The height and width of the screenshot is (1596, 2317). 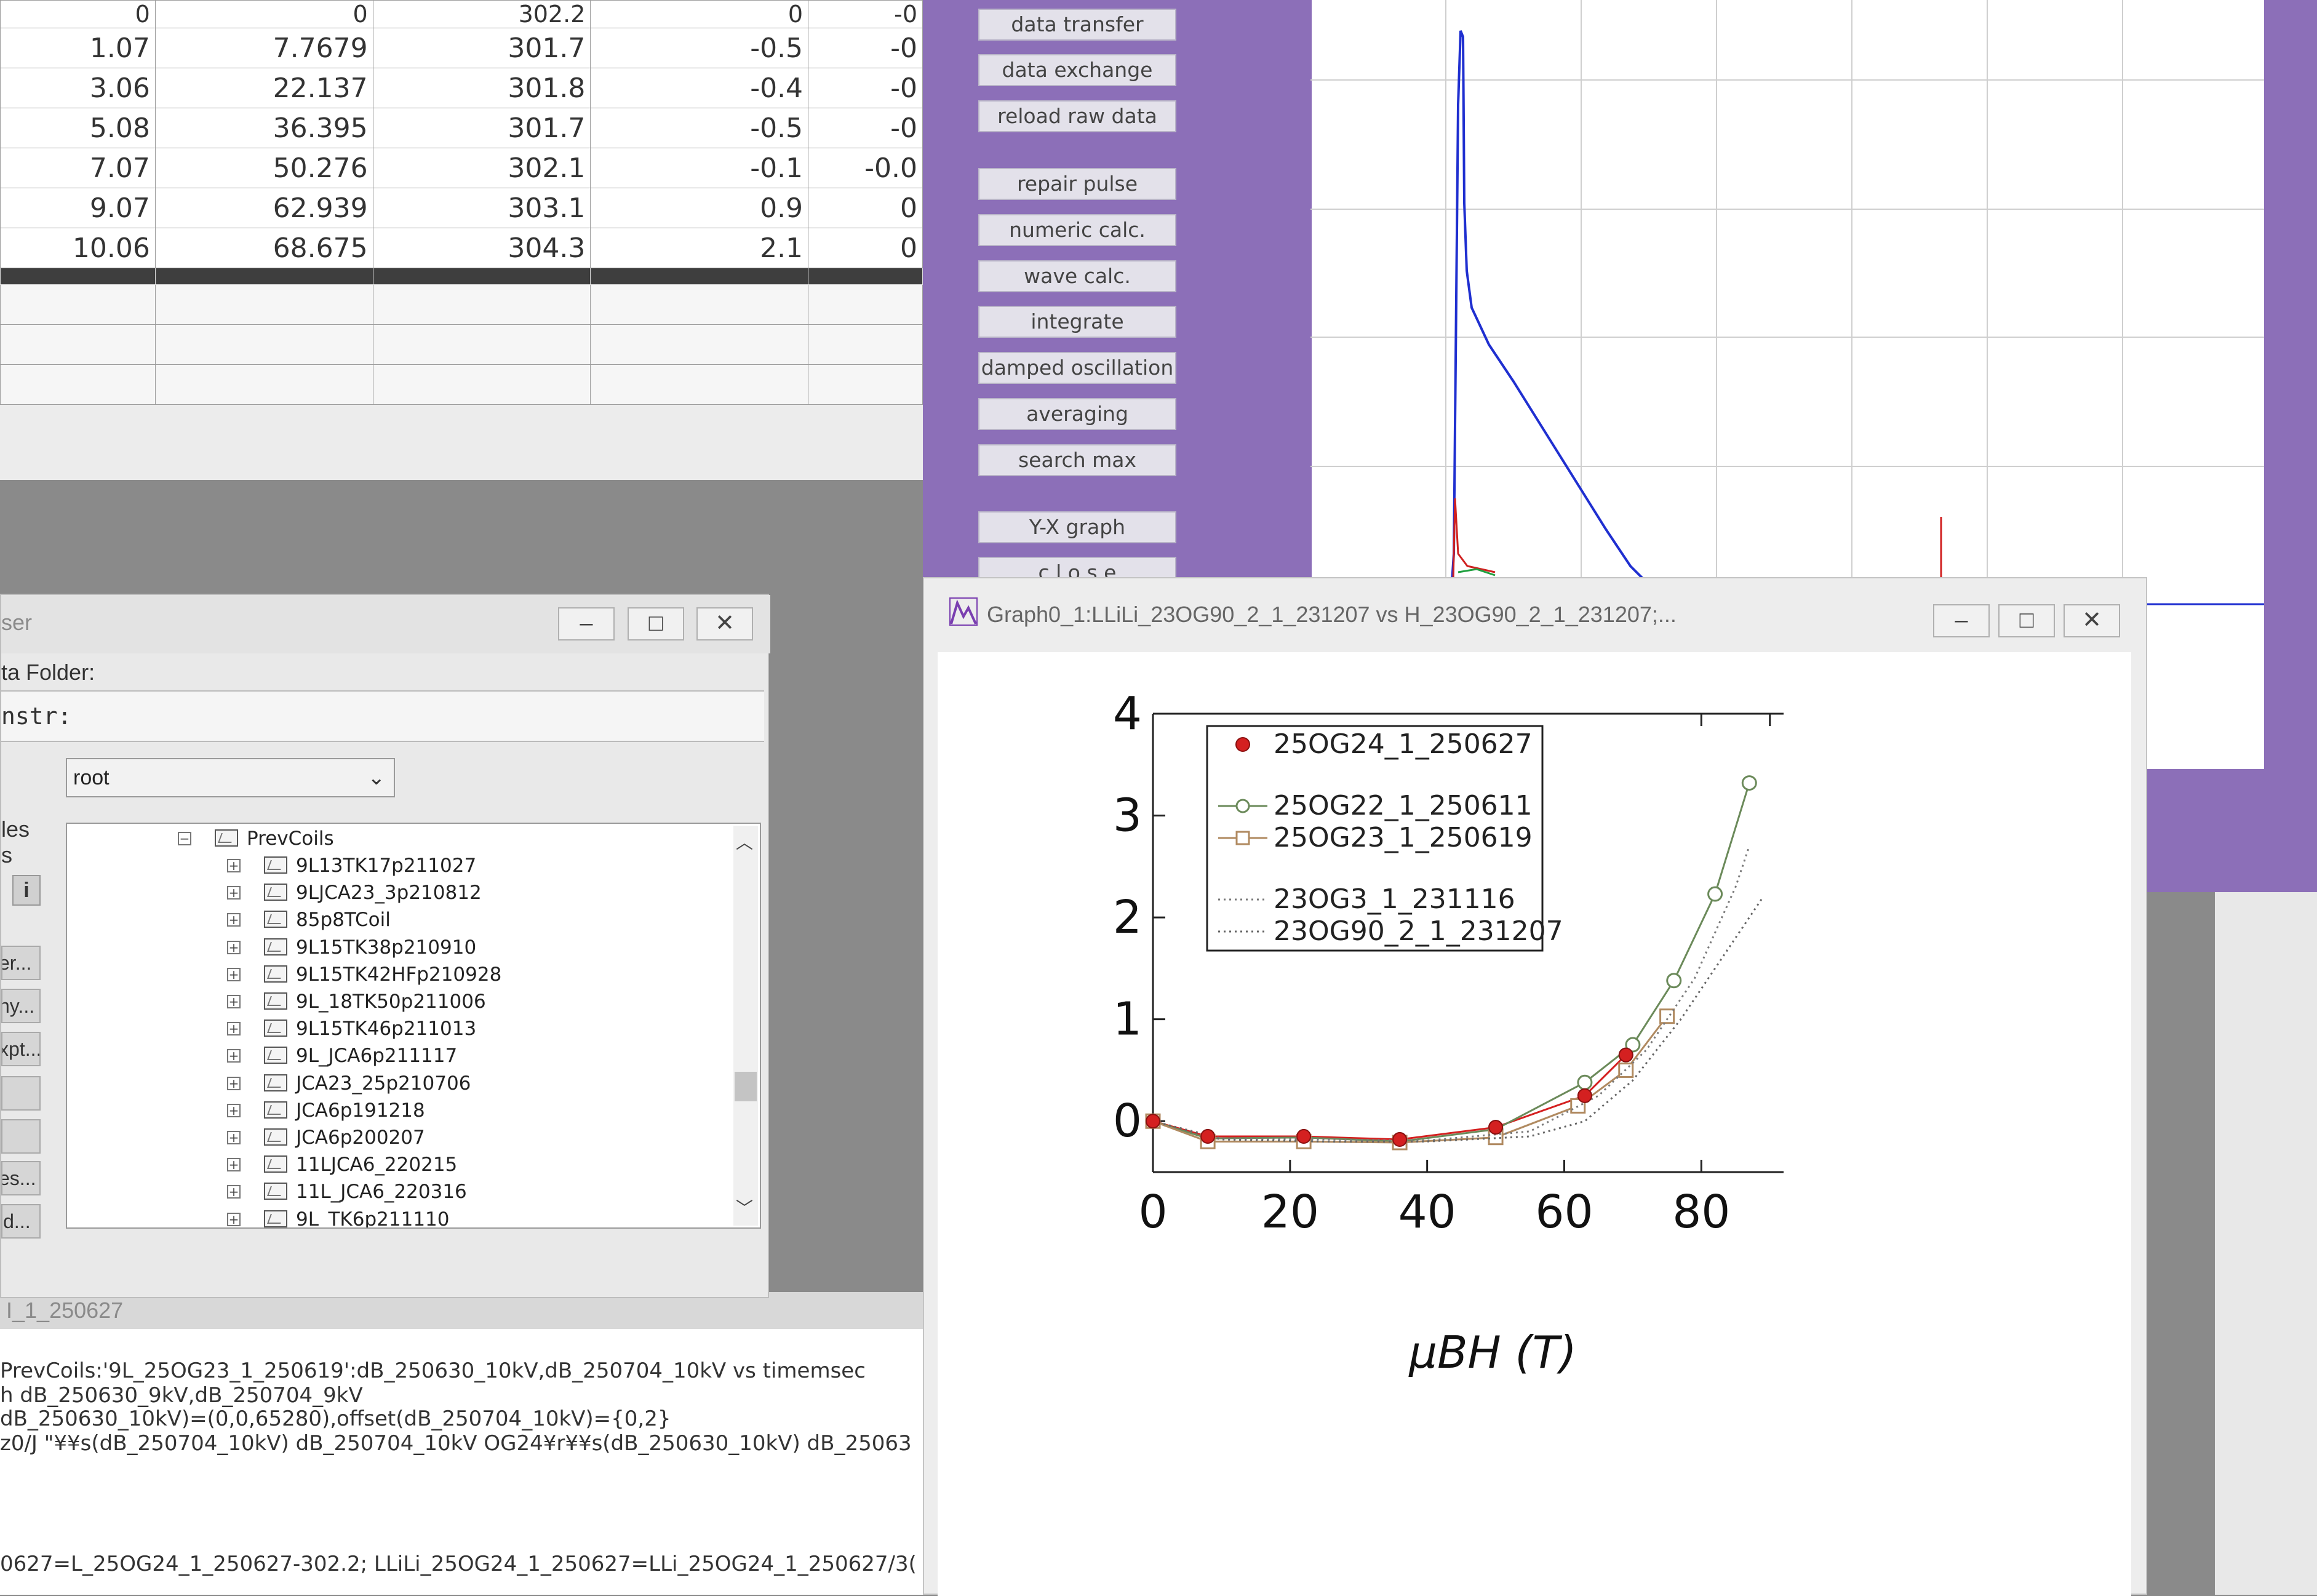 I want to click on macro-button-search-max: search max, so click(x=1077, y=460).